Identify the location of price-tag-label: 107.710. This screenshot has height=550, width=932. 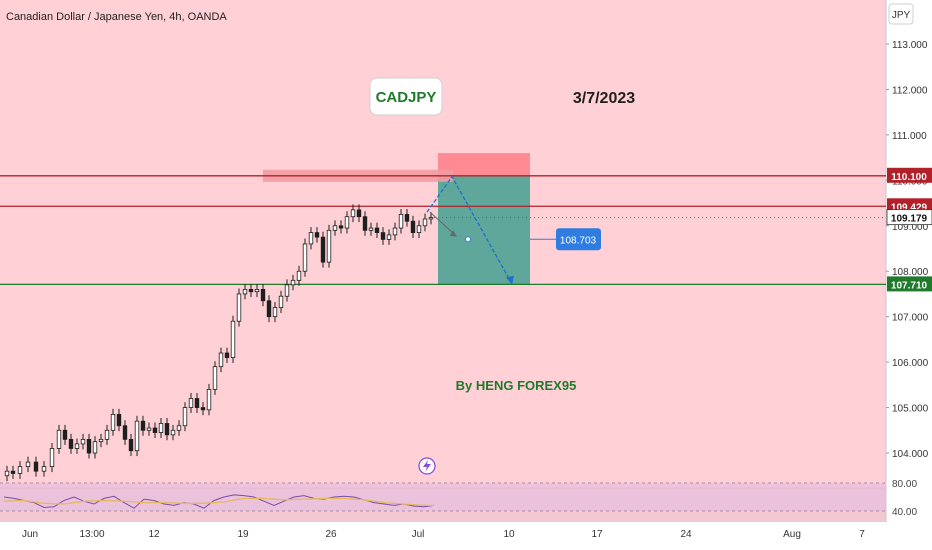
(909, 285).